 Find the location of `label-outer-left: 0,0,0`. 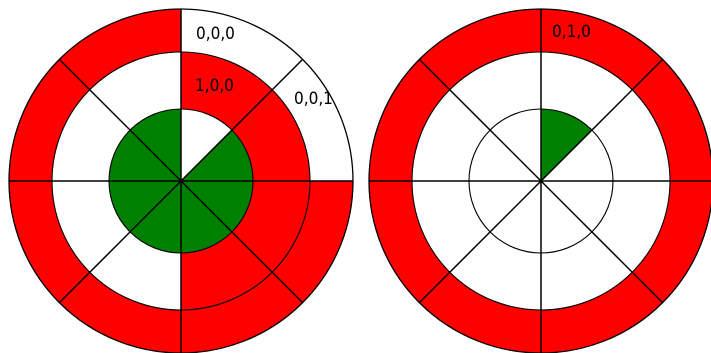

label-outer-left: 0,0,0 is located at coordinates (215, 34).